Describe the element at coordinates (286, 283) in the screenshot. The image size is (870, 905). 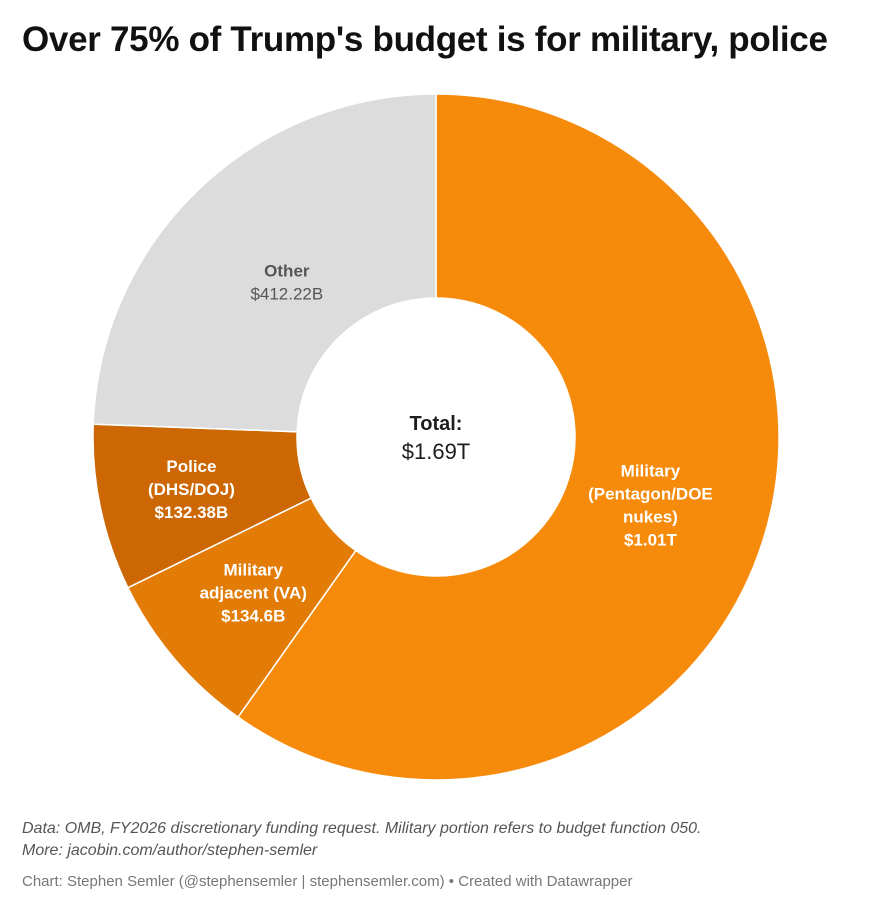
I see `slice-label: Other $412.22B` at that location.